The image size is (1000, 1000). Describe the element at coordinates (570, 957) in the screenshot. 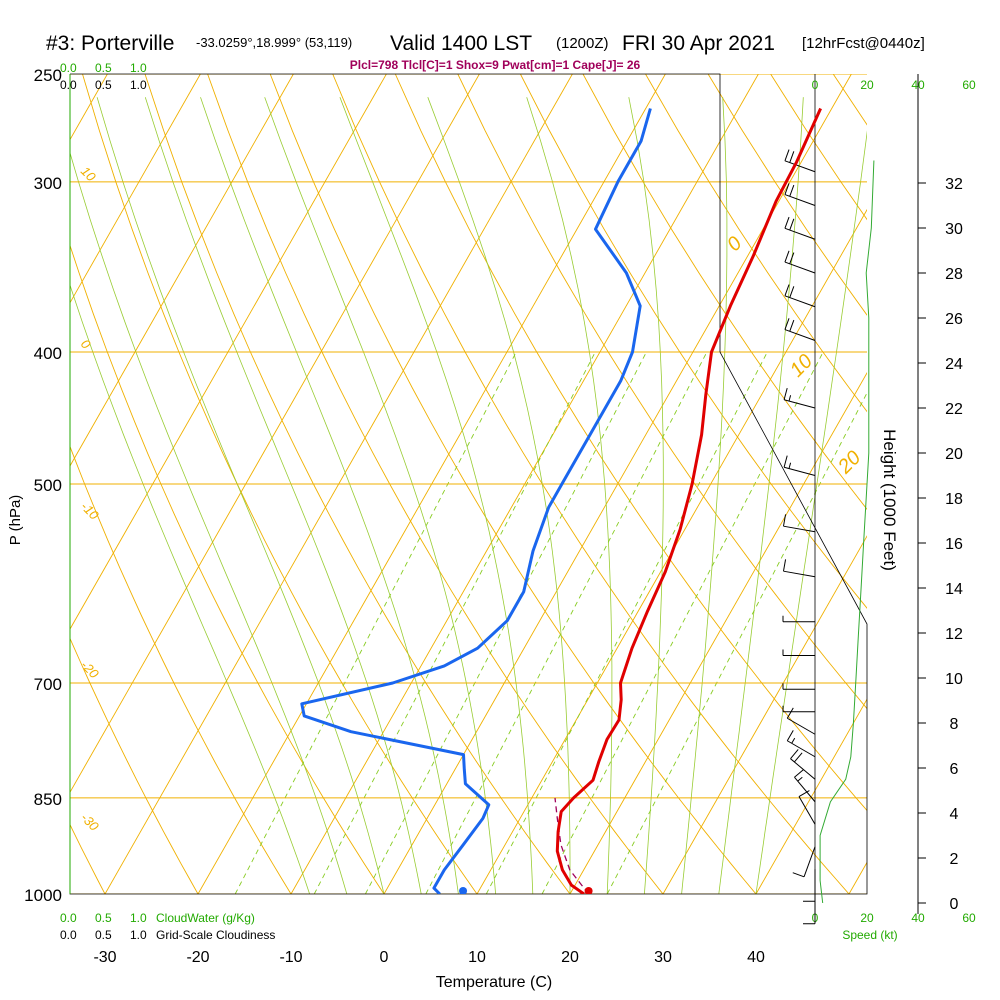

I see `temperature-tick-label: 20` at that location.